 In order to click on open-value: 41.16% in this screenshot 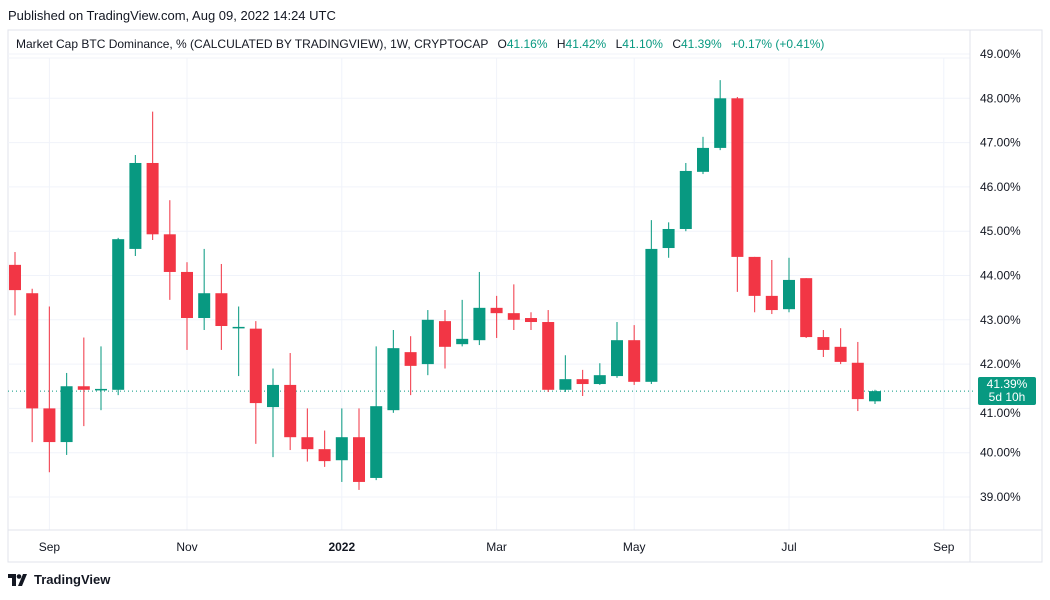, I will do `click(527, 44)`.